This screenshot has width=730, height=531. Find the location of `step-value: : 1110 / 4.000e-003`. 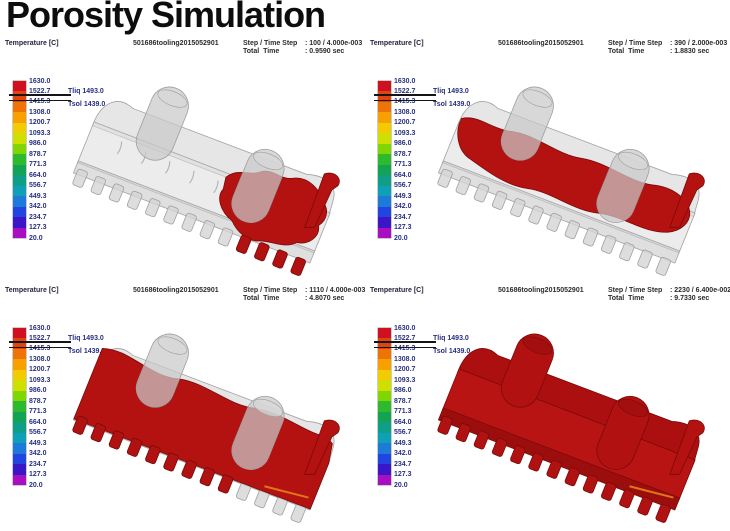

step-value: : 1110 / 4.000e-003 is located at coordinates (335, 290).